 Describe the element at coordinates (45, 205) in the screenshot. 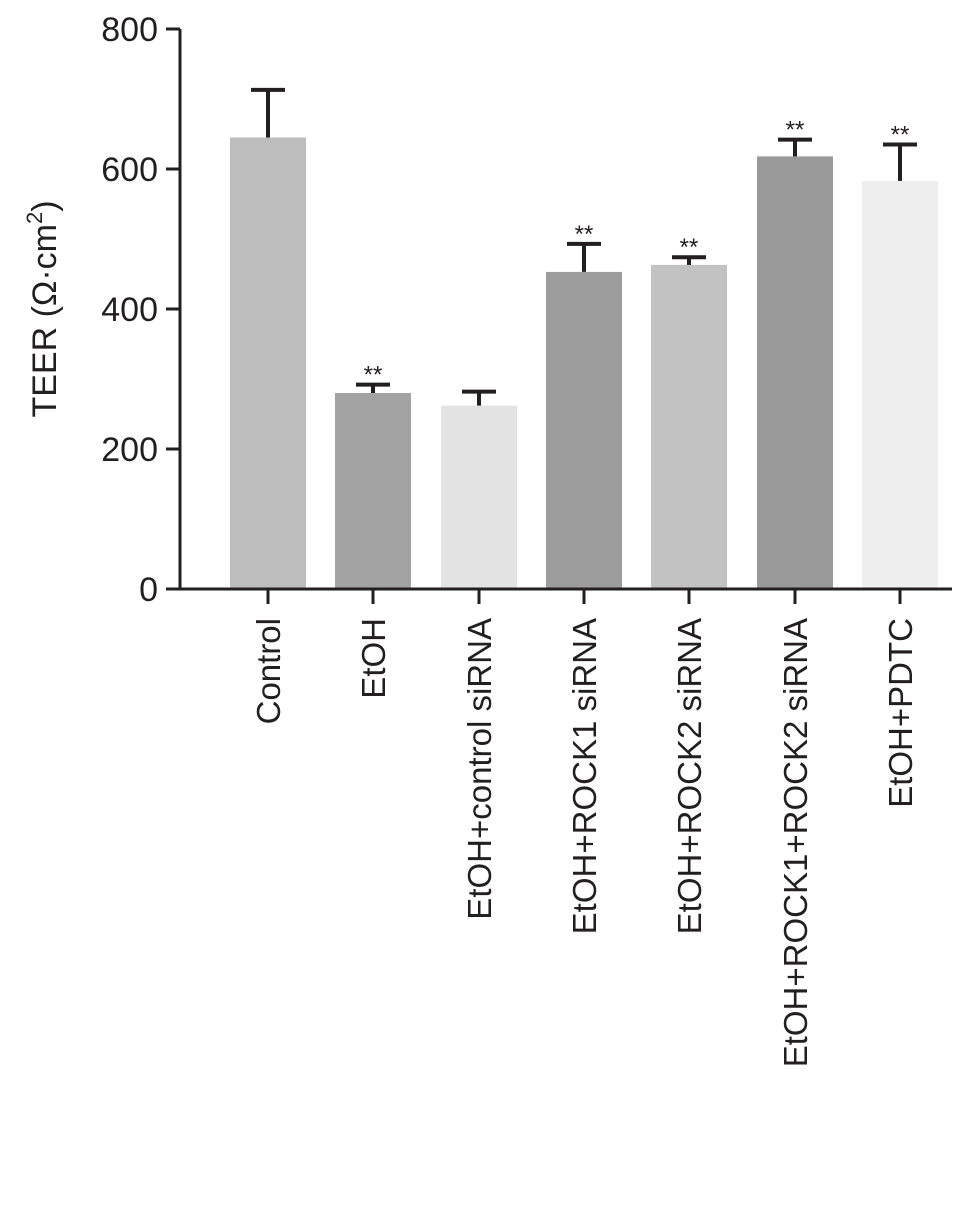

I see `y-axis-title-close: )` at that location.